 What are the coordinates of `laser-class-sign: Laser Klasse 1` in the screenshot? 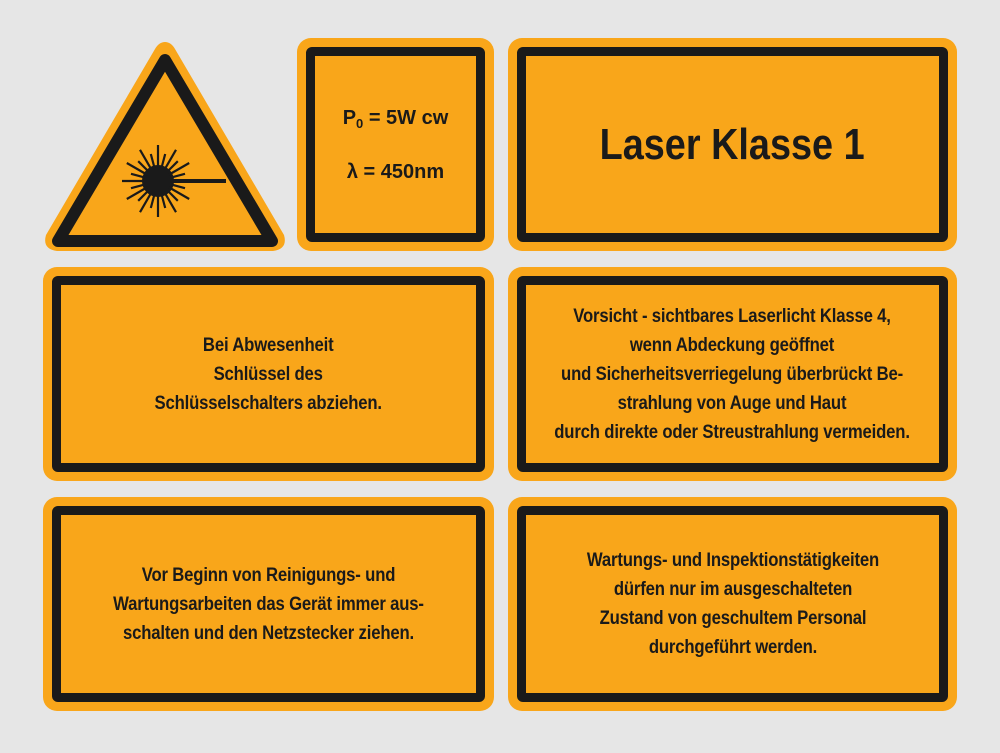 It's located at (732, 144).